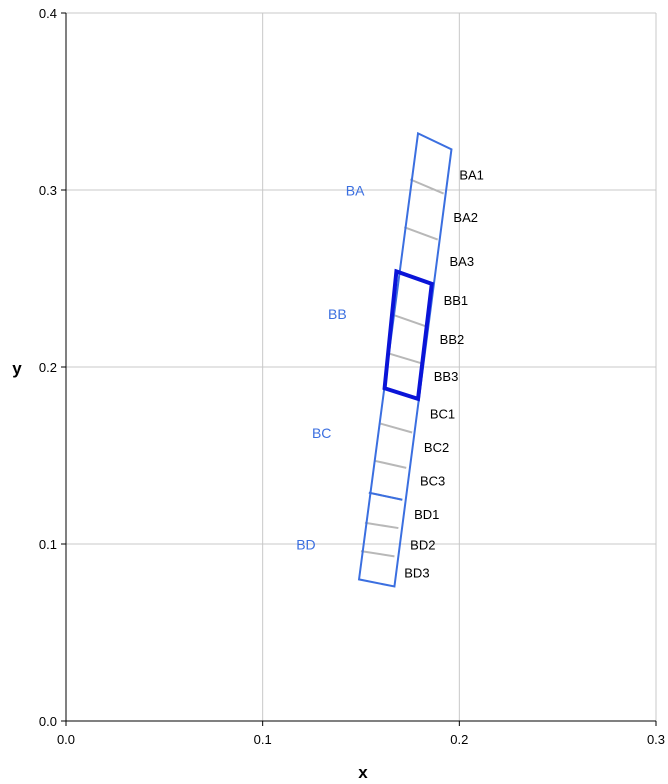 This screenshot has height=784, width=668. Describe the element at coordinates (459, 739) in the screenshot. I see `x-tick-label: 0.2` at that location.